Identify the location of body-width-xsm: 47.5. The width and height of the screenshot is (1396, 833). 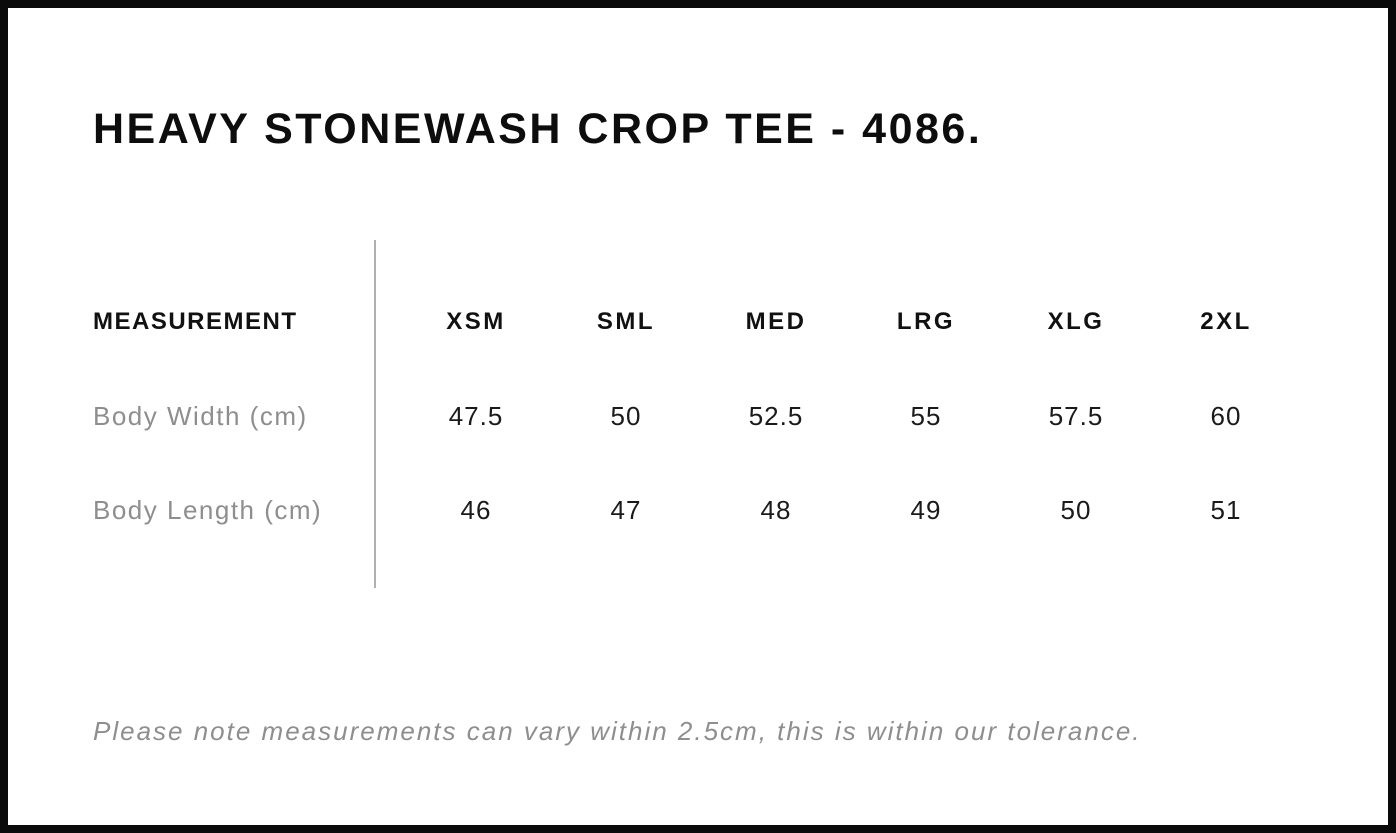
(476, 415).